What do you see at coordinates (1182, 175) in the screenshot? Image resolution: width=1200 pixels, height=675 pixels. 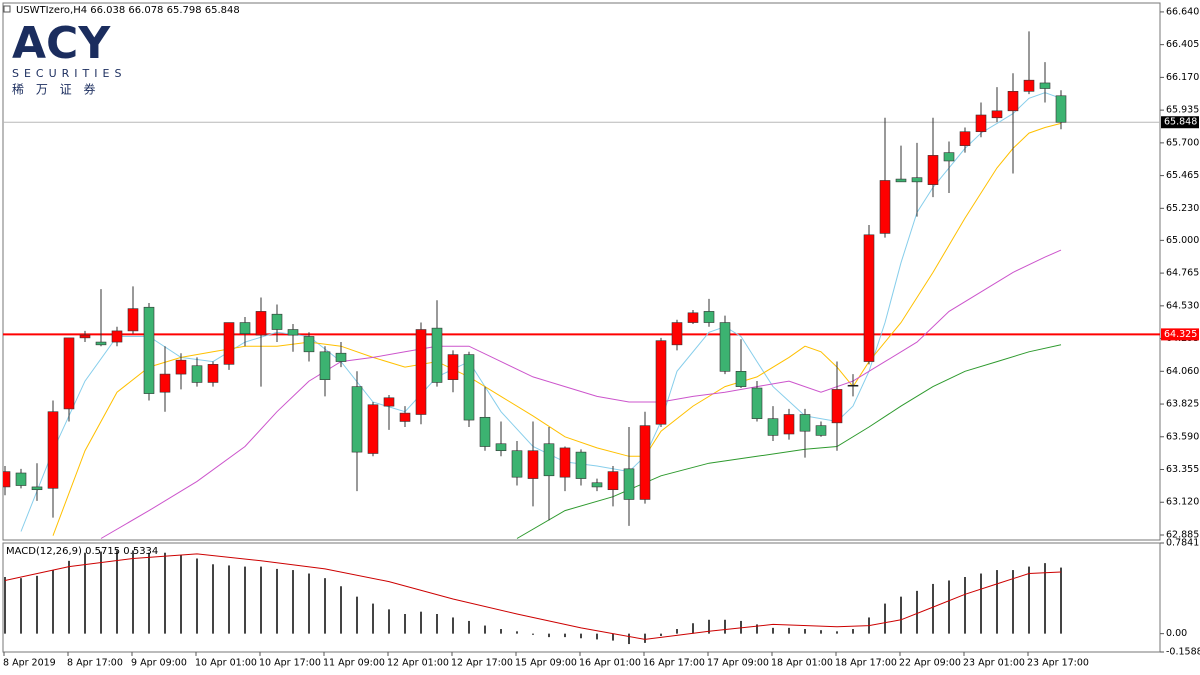 I see `y-tick-label: 65.465` at bounding box center [1182, 175].